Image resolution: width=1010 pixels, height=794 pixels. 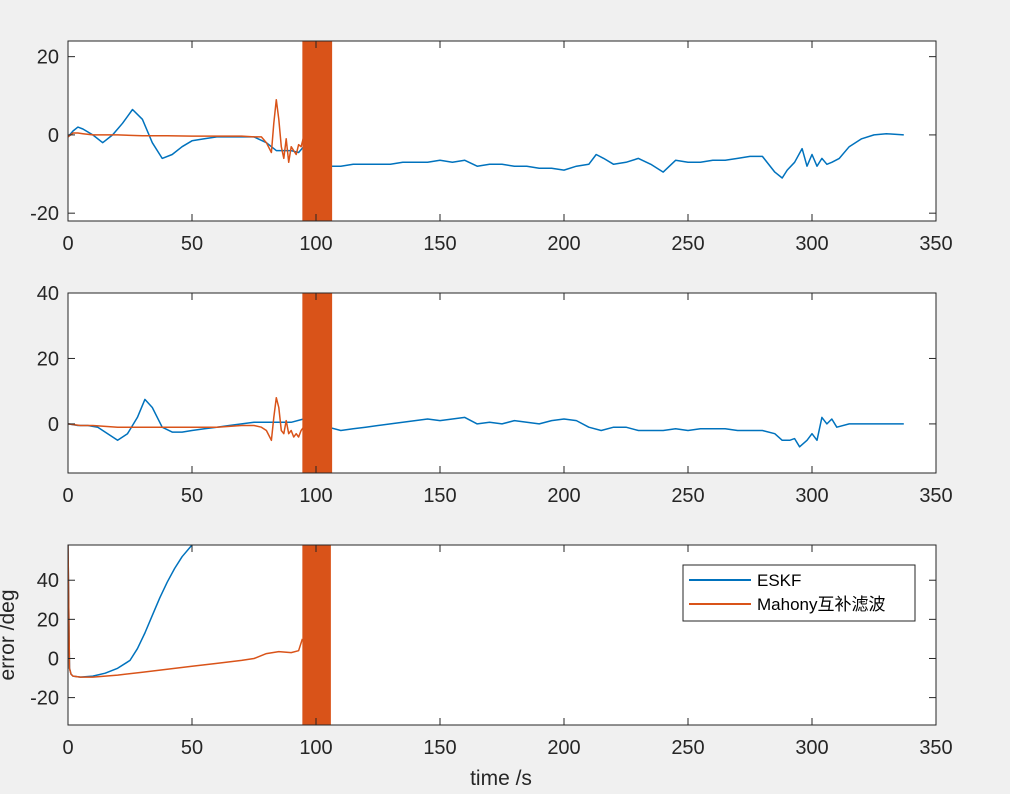 What do you see at coordinates (779, 580) in the screenshot?
I see `legend-label-eskf: ESKF` at bounding box center [779, 580].